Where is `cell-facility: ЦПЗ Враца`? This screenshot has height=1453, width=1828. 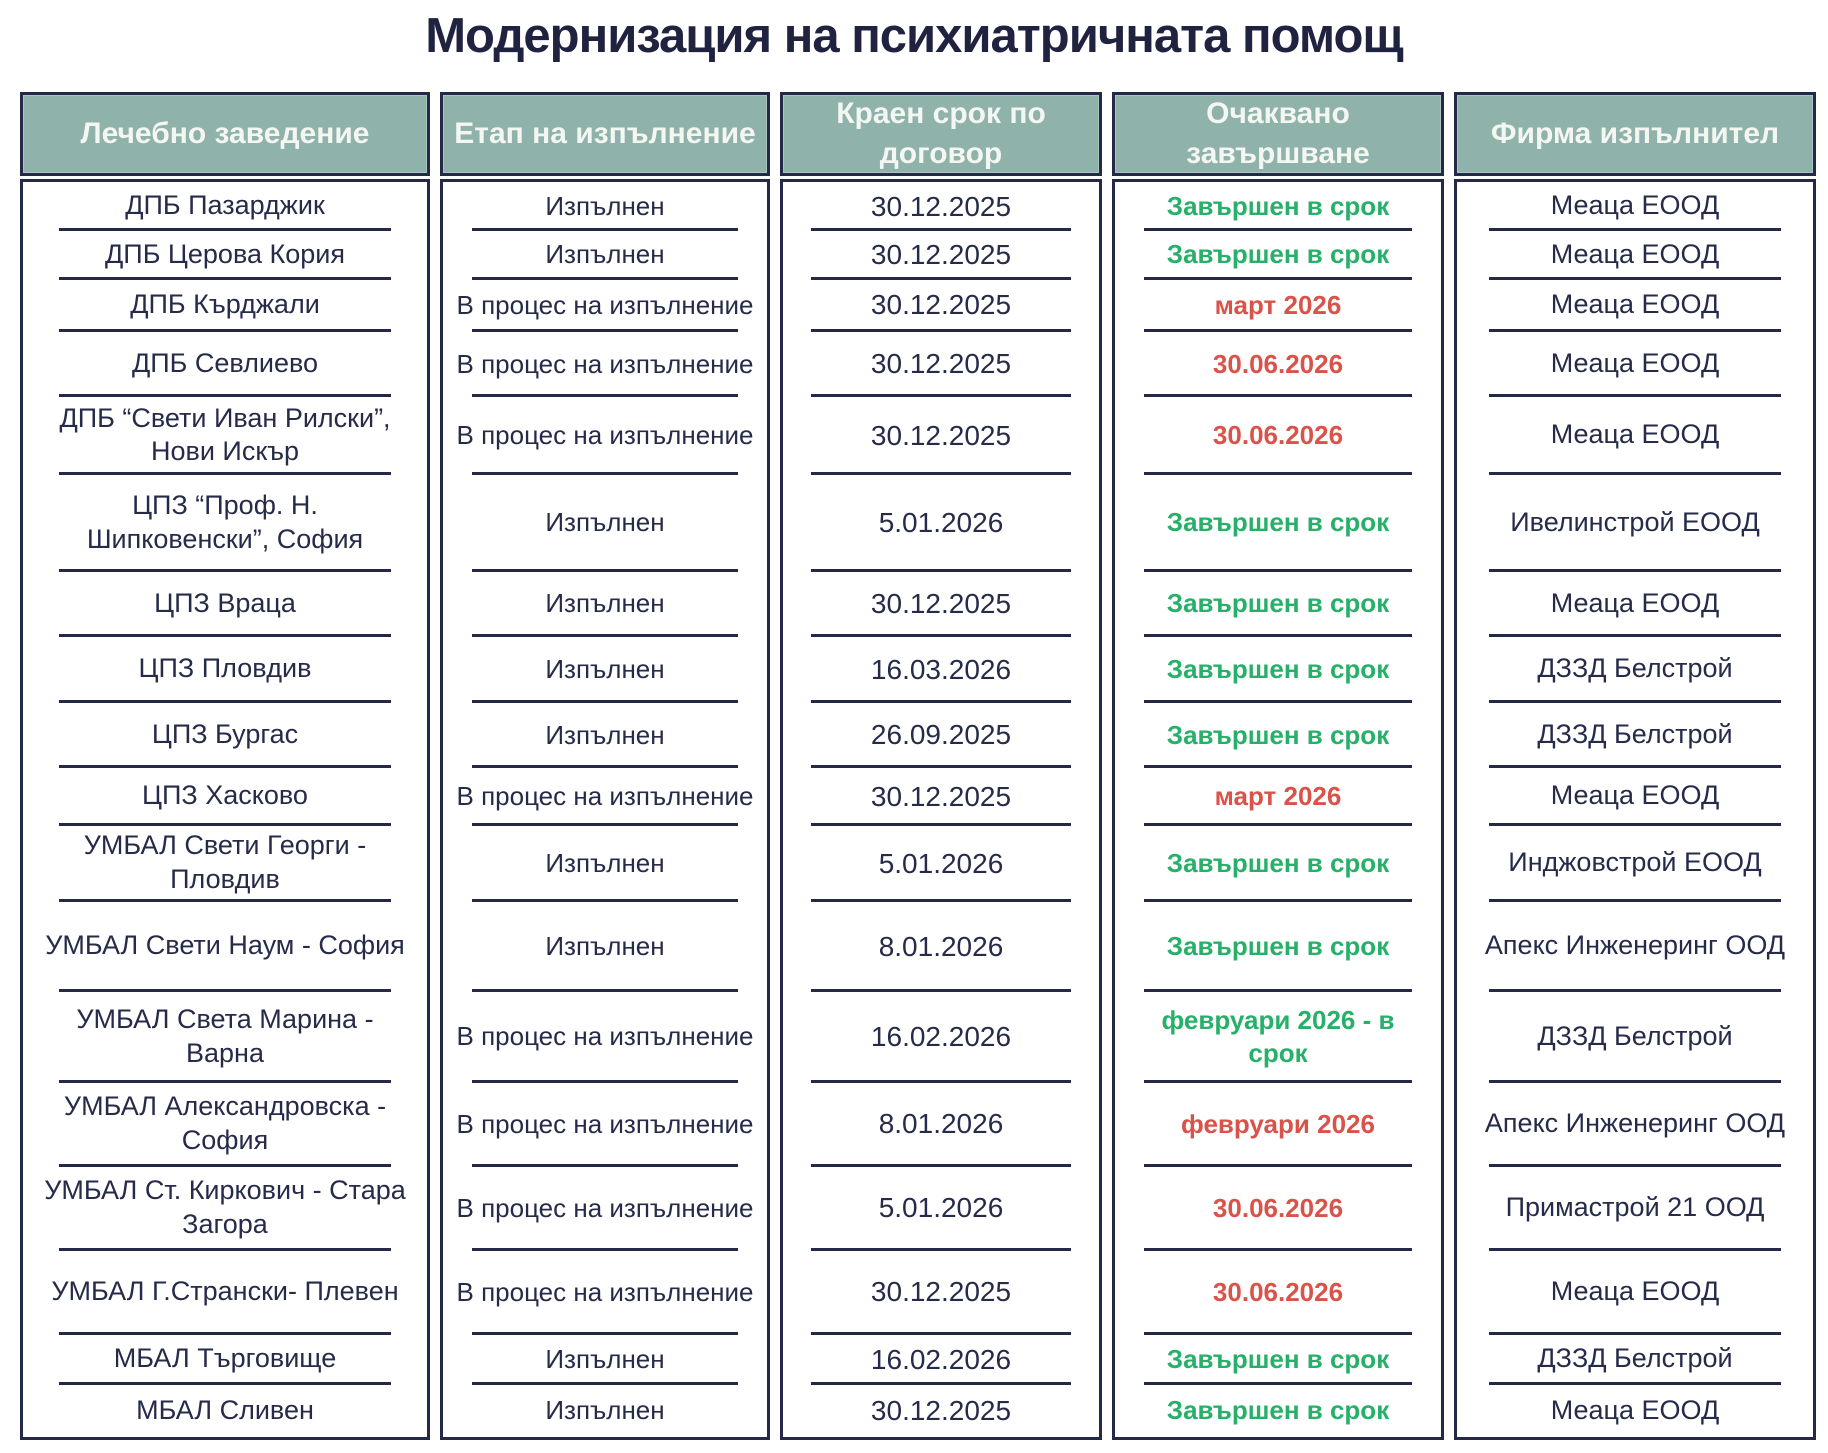 cell-facility: ЦПЗ Враца is located at coordinates (225, 604).